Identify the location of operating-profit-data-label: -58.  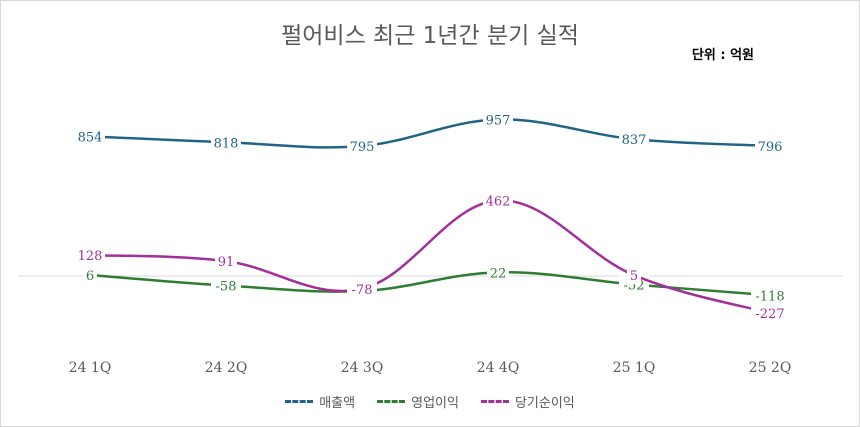
(226, 286).